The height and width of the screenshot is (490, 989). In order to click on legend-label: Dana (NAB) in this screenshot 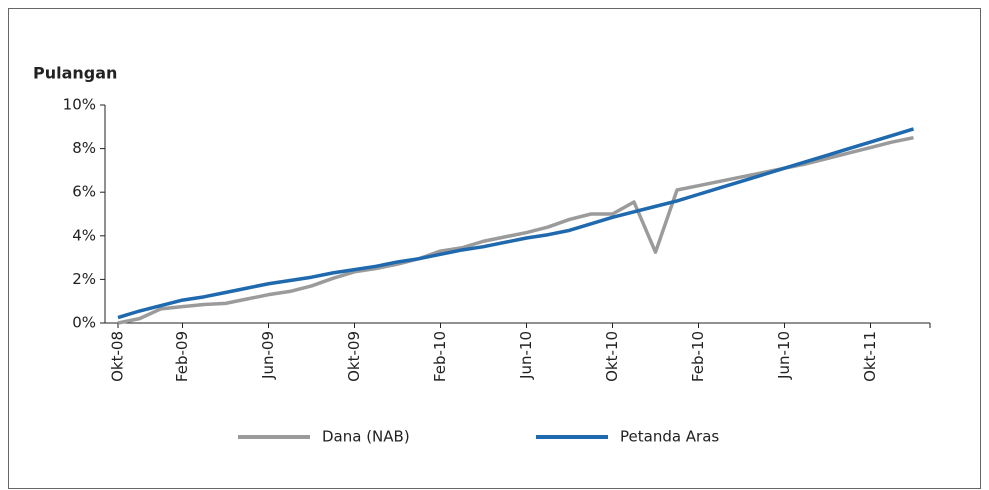, I will do `click(366, 437)`.